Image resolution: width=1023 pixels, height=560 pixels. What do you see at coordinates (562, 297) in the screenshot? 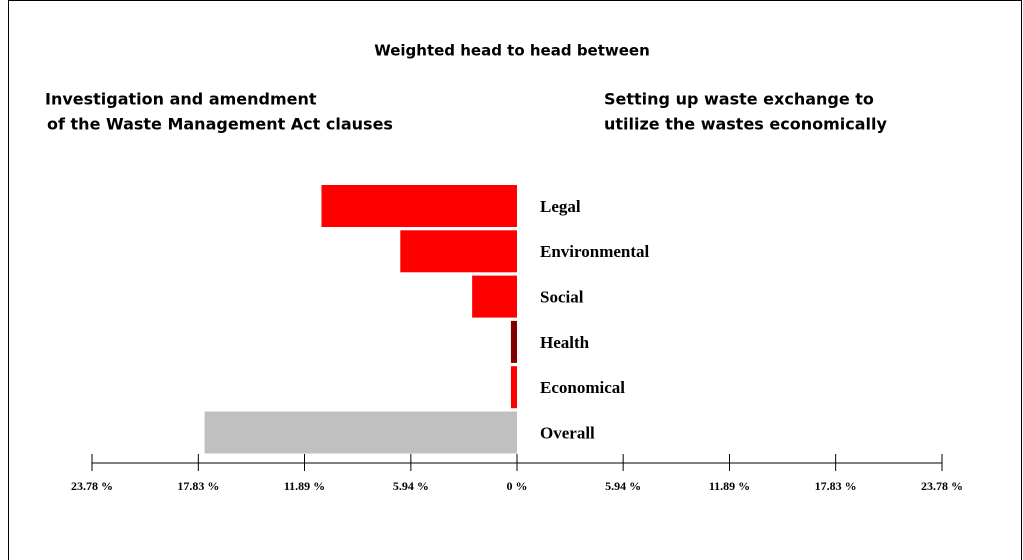
I see `category-label: Social` at bounding box center [562, 297].